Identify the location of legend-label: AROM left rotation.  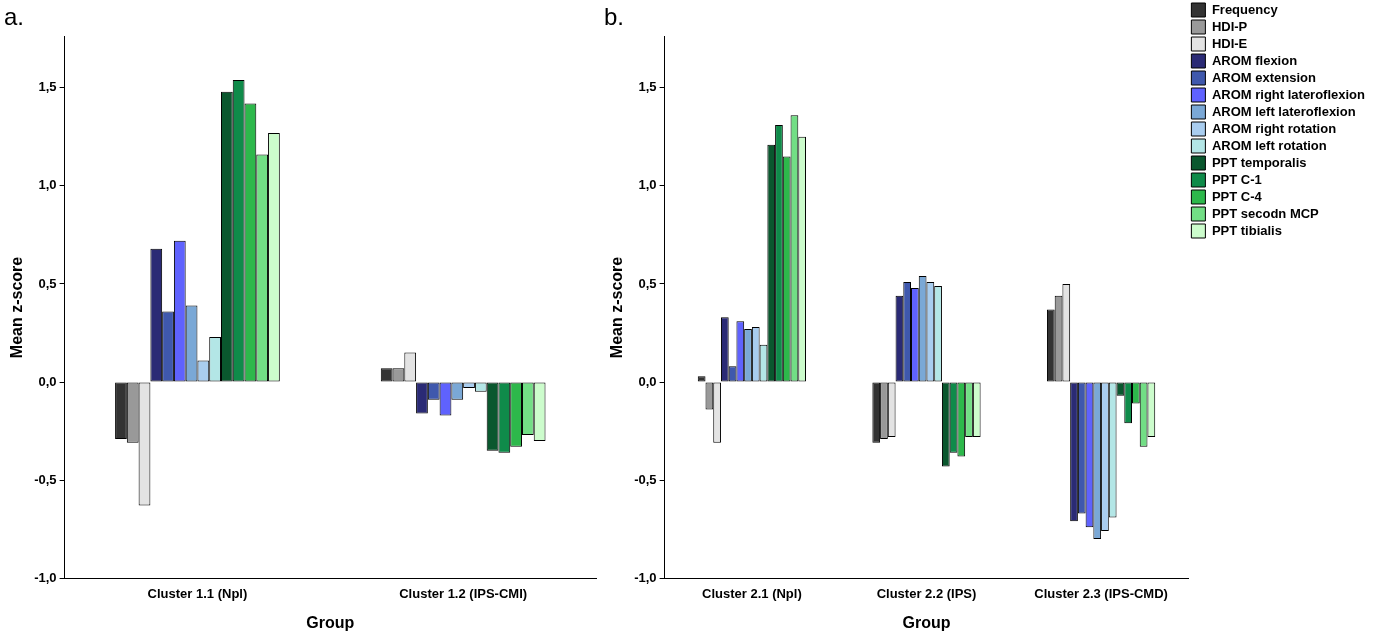
(1269, 145).